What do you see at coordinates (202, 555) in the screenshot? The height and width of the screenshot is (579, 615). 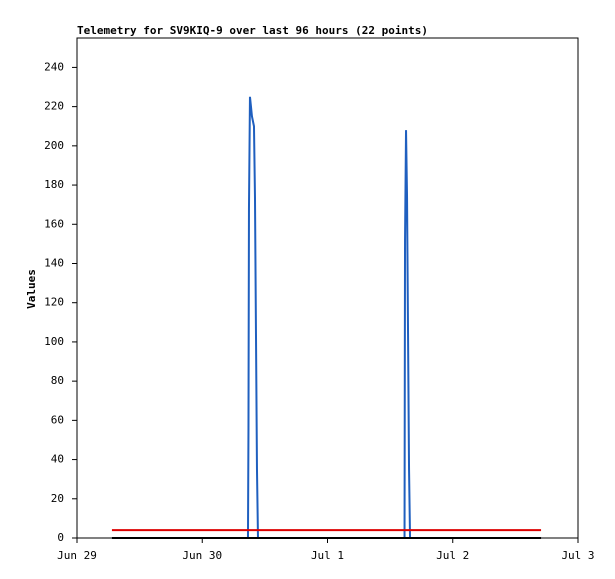 I see `x-tick-label: Jun 30` at bounding box center [202, 555].